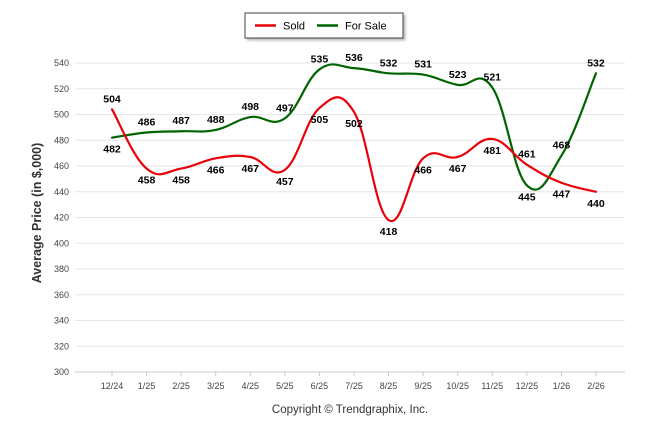 The height and width of the screenshot is (439, 646). I want to click on x-tick-label: 12/24, so click(112, 386).